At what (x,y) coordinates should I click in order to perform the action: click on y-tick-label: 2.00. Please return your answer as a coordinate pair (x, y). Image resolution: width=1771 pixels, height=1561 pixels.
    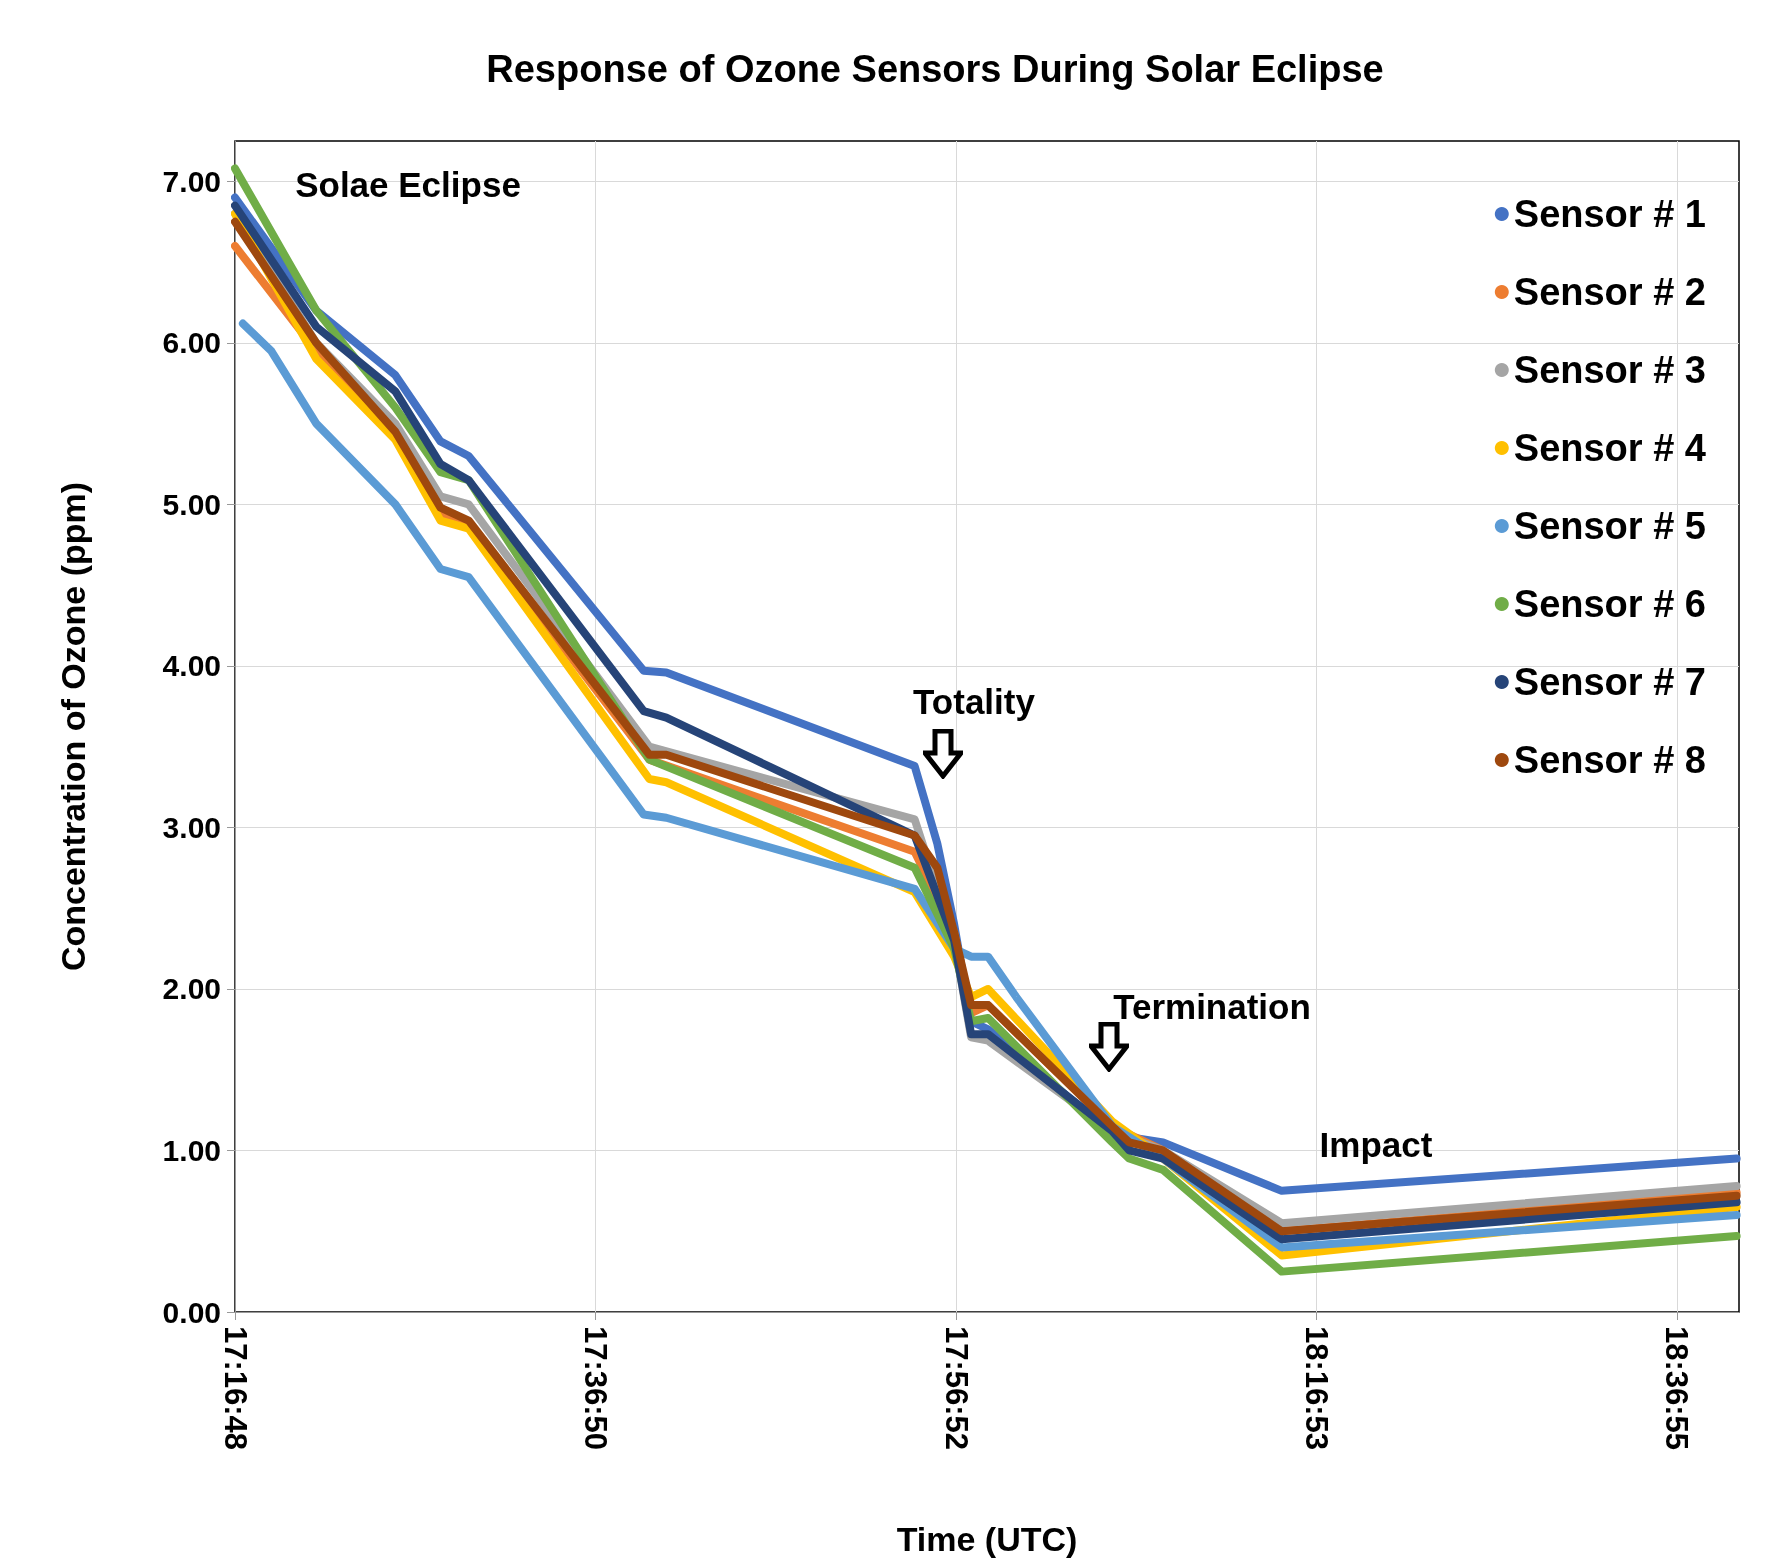
    Looking at the image, I should click on (191, 989).